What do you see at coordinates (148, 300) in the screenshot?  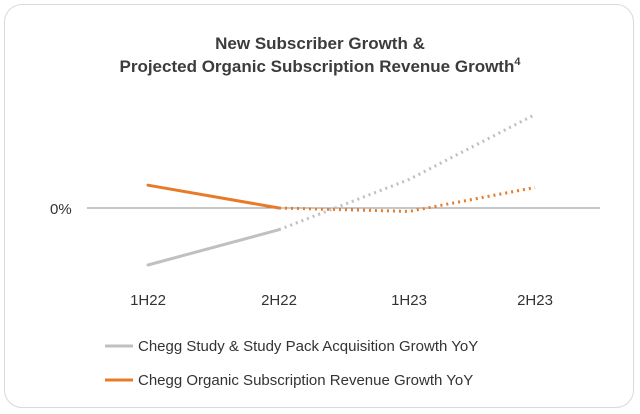 I see `x-tick-label-1h22: 1H22` at bounding box center [148, 300].